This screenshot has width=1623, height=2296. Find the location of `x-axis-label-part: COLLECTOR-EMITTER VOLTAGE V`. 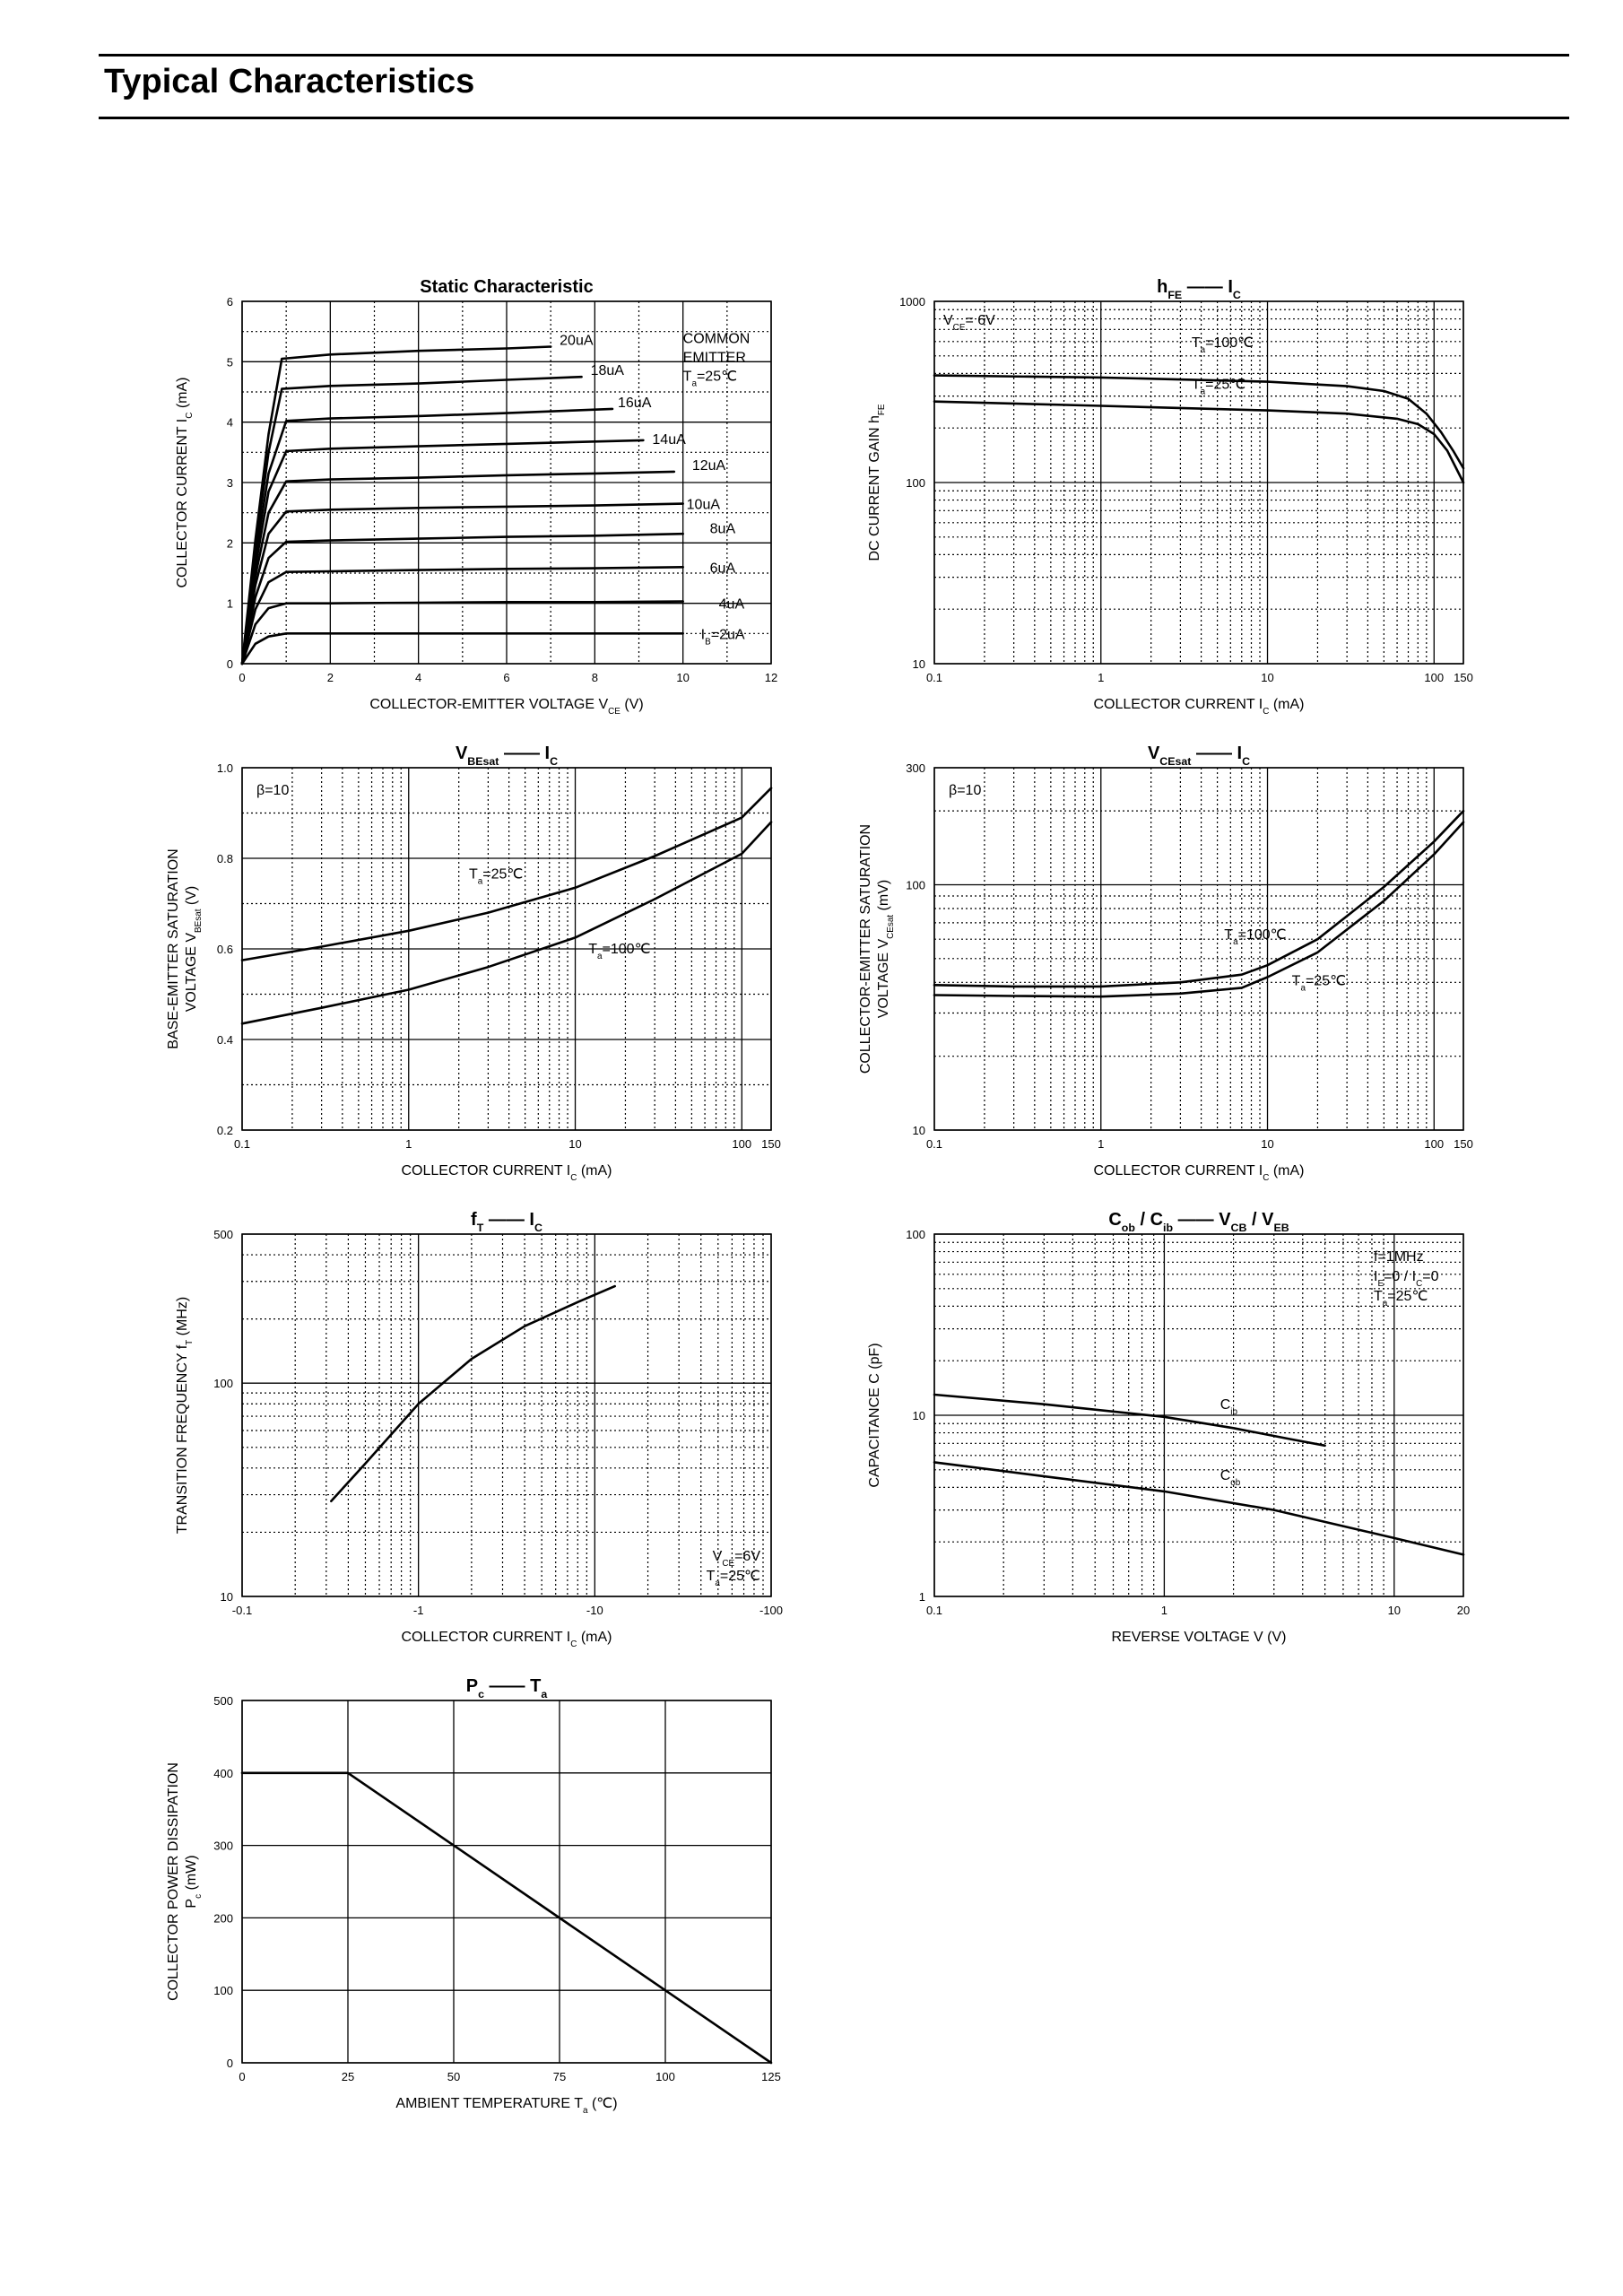

x-axis-label-part: COLLECTOR-EMITTER VOLTAGE V is located at coordinates (489, 704).